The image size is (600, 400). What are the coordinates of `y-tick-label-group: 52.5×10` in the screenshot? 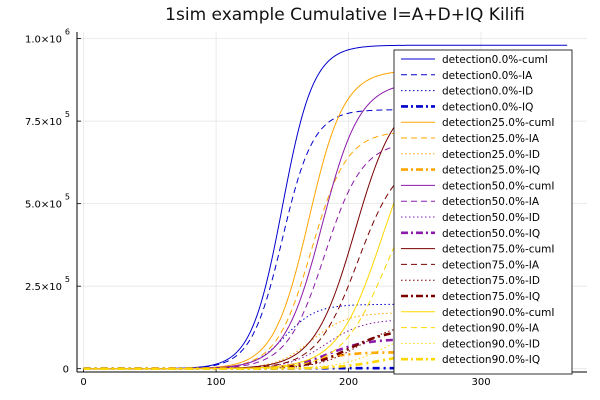 It's located at (47, 284).